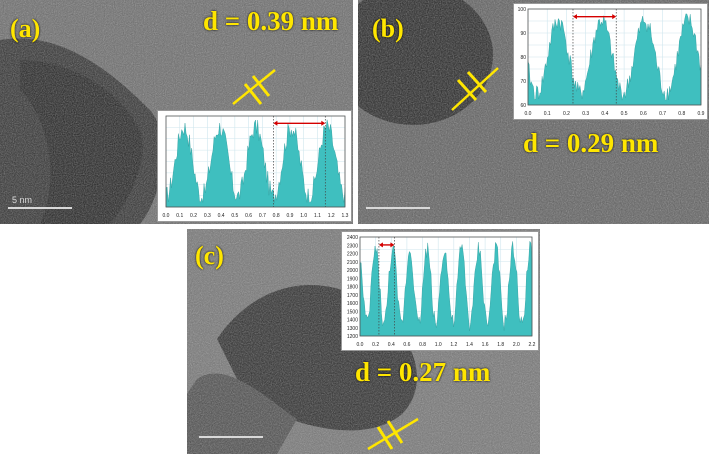 This screenshot has height=454, width=709. What do you see at coordinates (523, 58) in the screenshot?
I see `y-tick-label: 80` at bounding box center [523, 58].